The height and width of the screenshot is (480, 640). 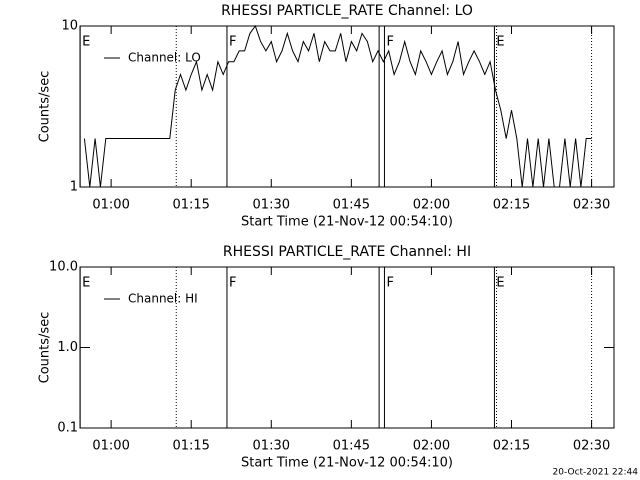 What do you see at coordinates (163, 299) in the screenshot?
I see `legend-label: Channel: HI` at bounding box center [163, 299].